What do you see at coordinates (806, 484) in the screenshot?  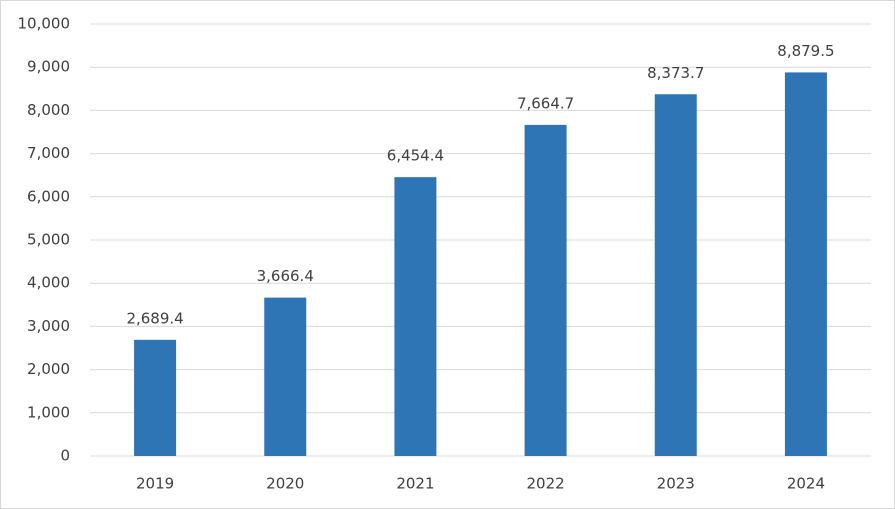 I see `x-tick-label: 2024` at bounding box center [806, 484].